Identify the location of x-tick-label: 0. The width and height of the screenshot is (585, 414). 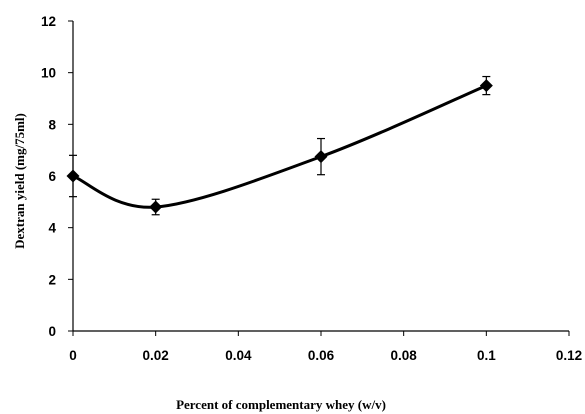
(73, 355).